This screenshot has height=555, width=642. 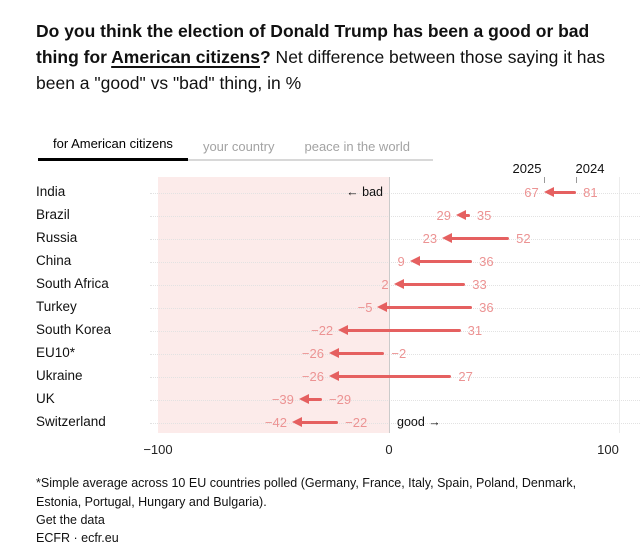 What do you see at coordinates (51, 191) in the screenshot?
I see `country-label: India` at bounding box center [51, 191].